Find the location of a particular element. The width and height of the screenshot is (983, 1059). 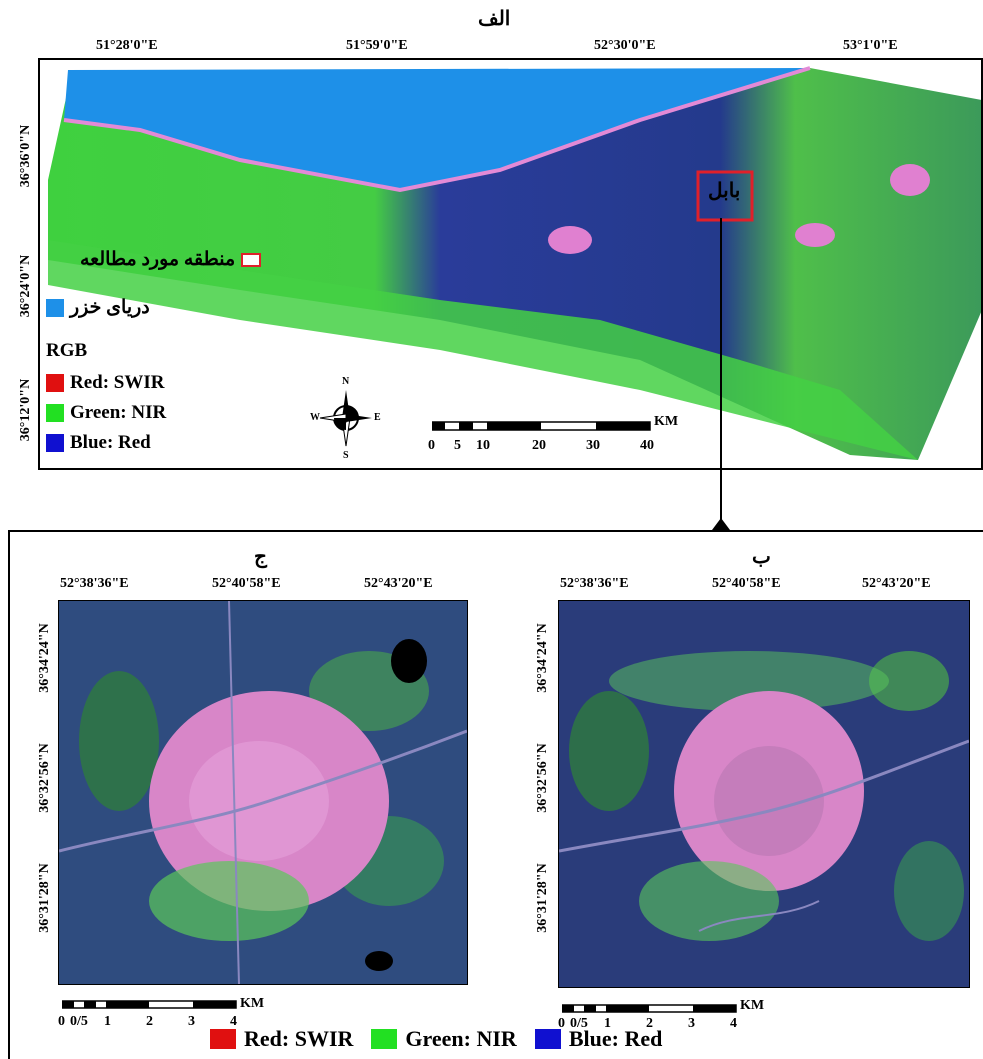

scale-a-tick: 20 is located at coordinates (539, 445).